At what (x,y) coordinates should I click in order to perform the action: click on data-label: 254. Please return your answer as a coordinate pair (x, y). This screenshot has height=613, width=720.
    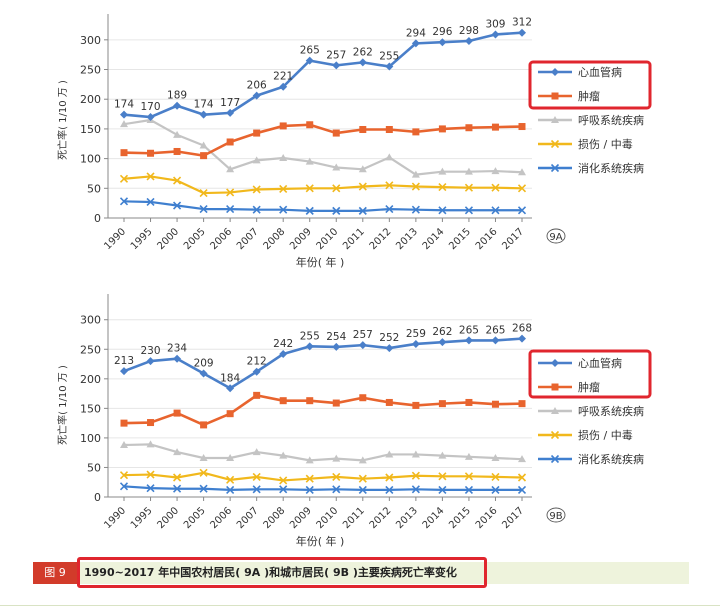
    Looking at the image, I should click on (336, 337).